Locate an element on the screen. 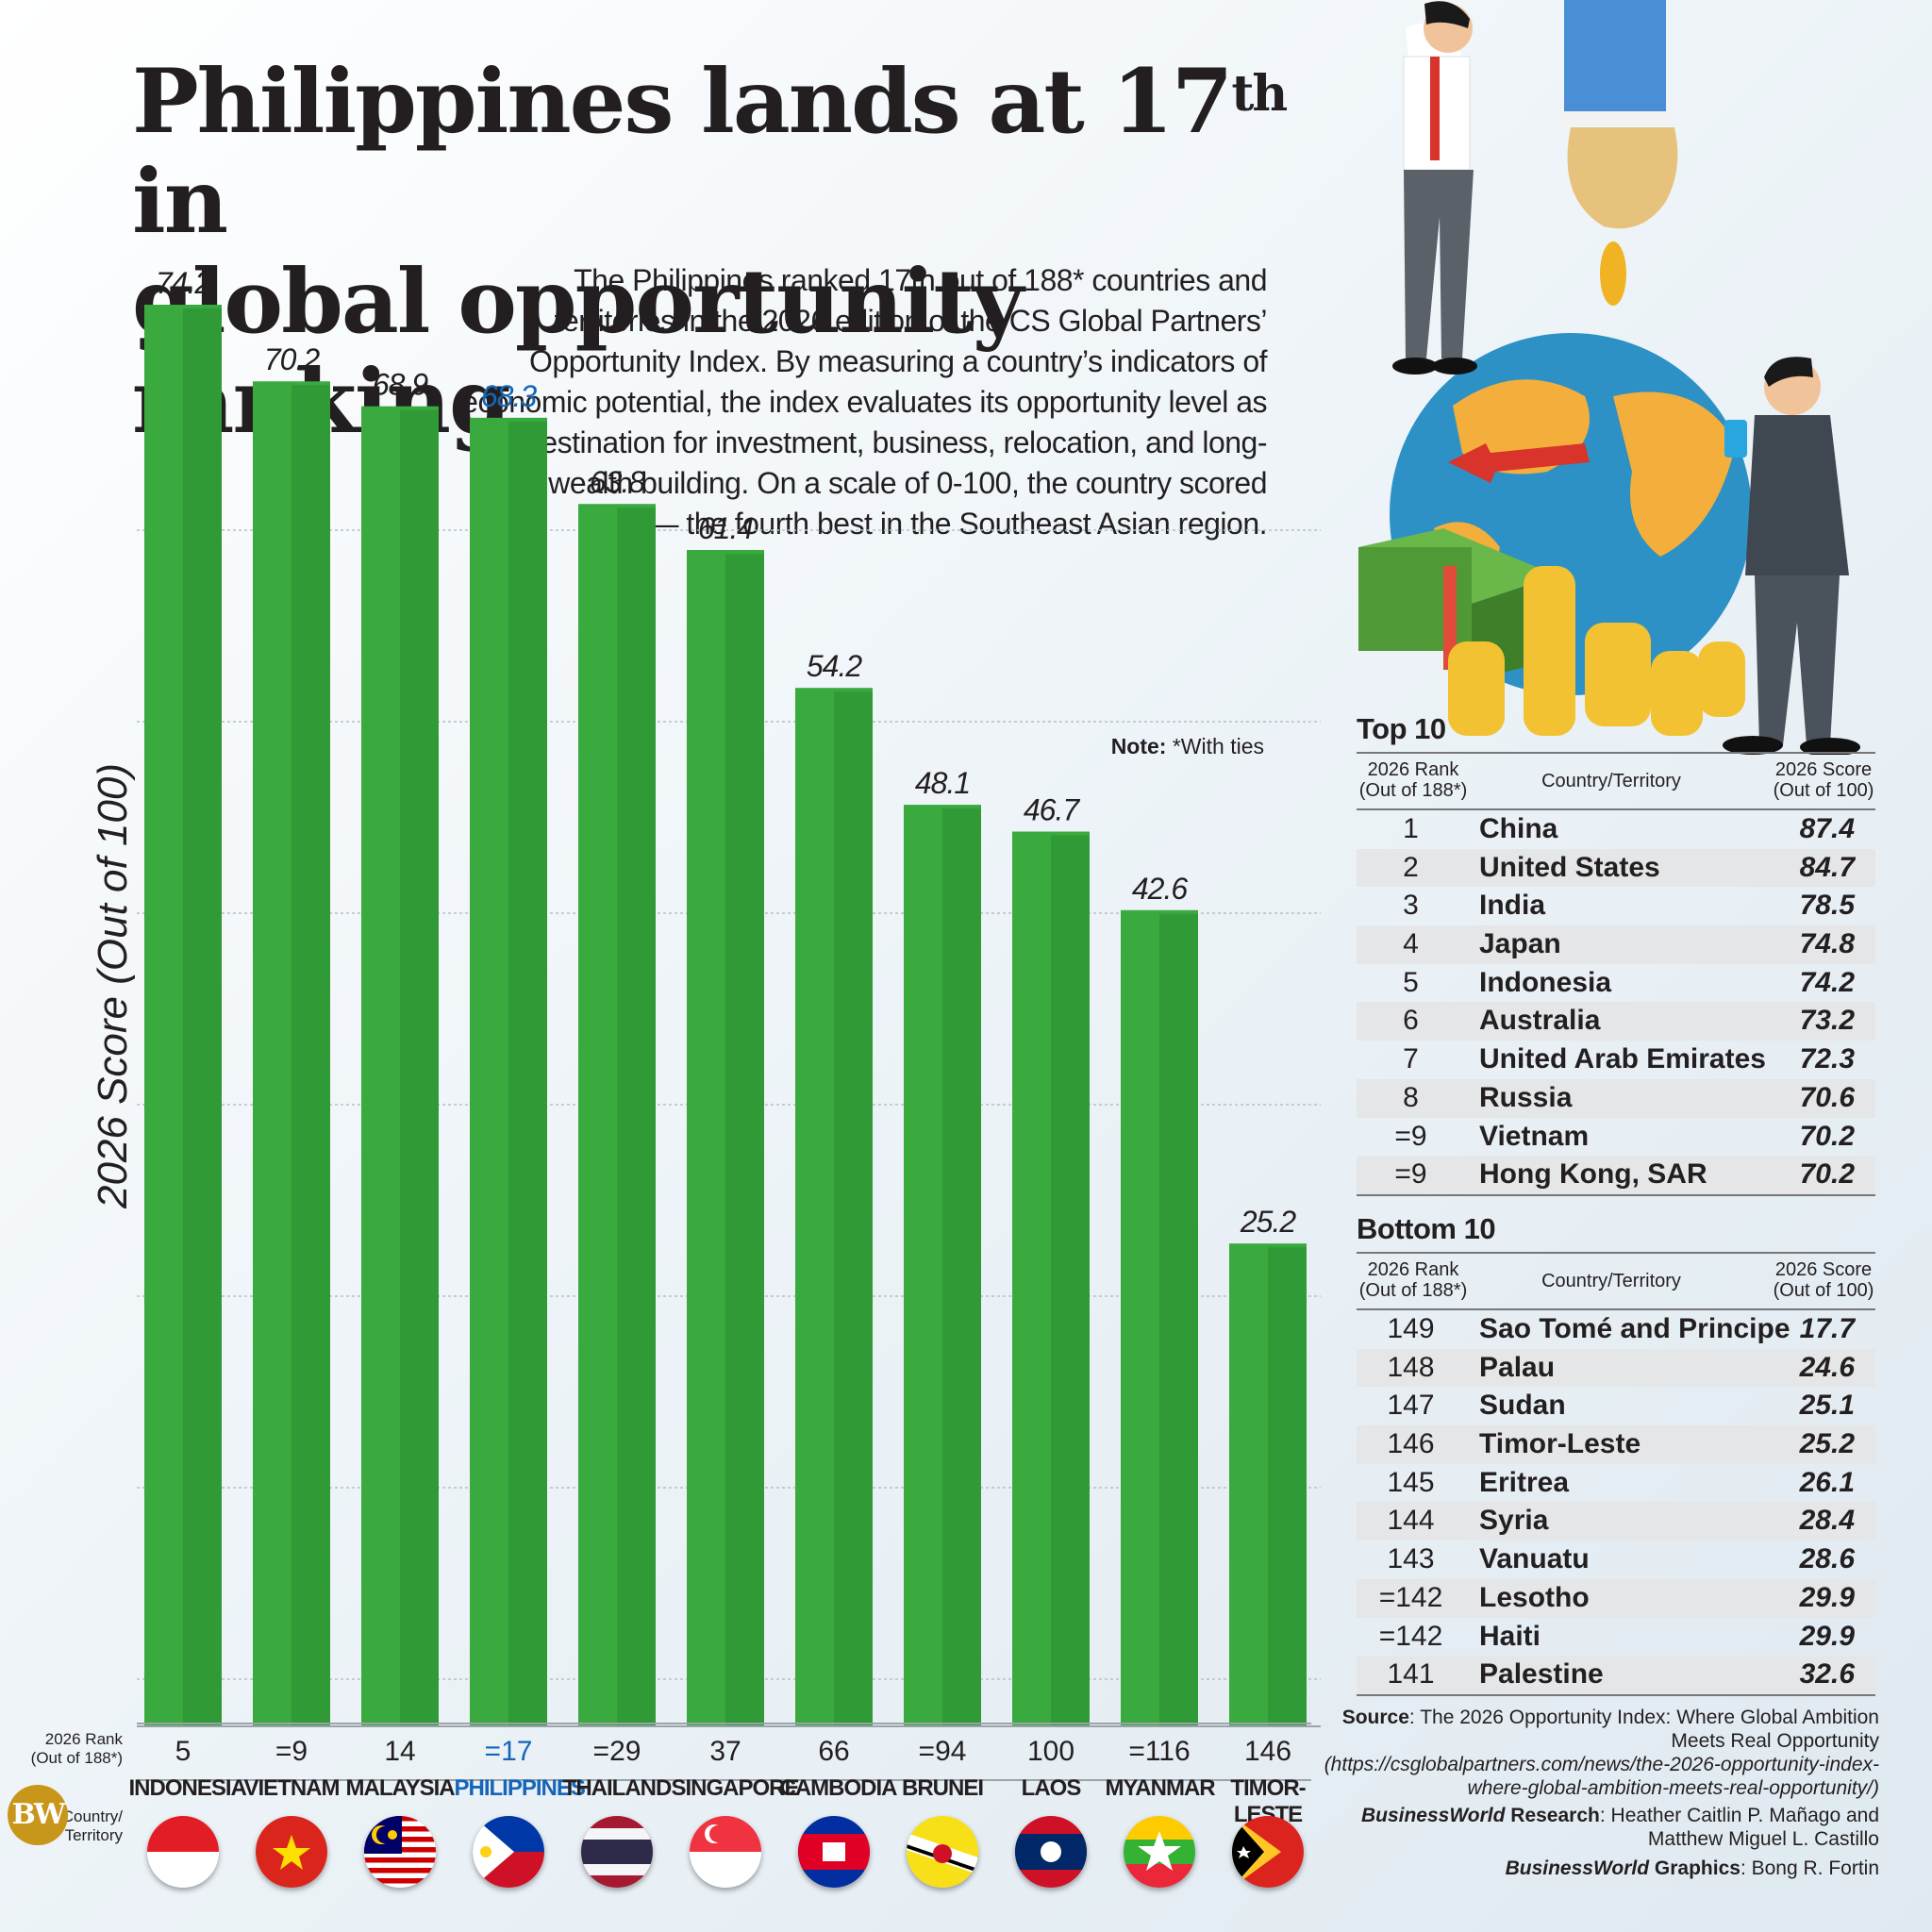  country-label: INDONESIA is located at coordinates (187, 1788).